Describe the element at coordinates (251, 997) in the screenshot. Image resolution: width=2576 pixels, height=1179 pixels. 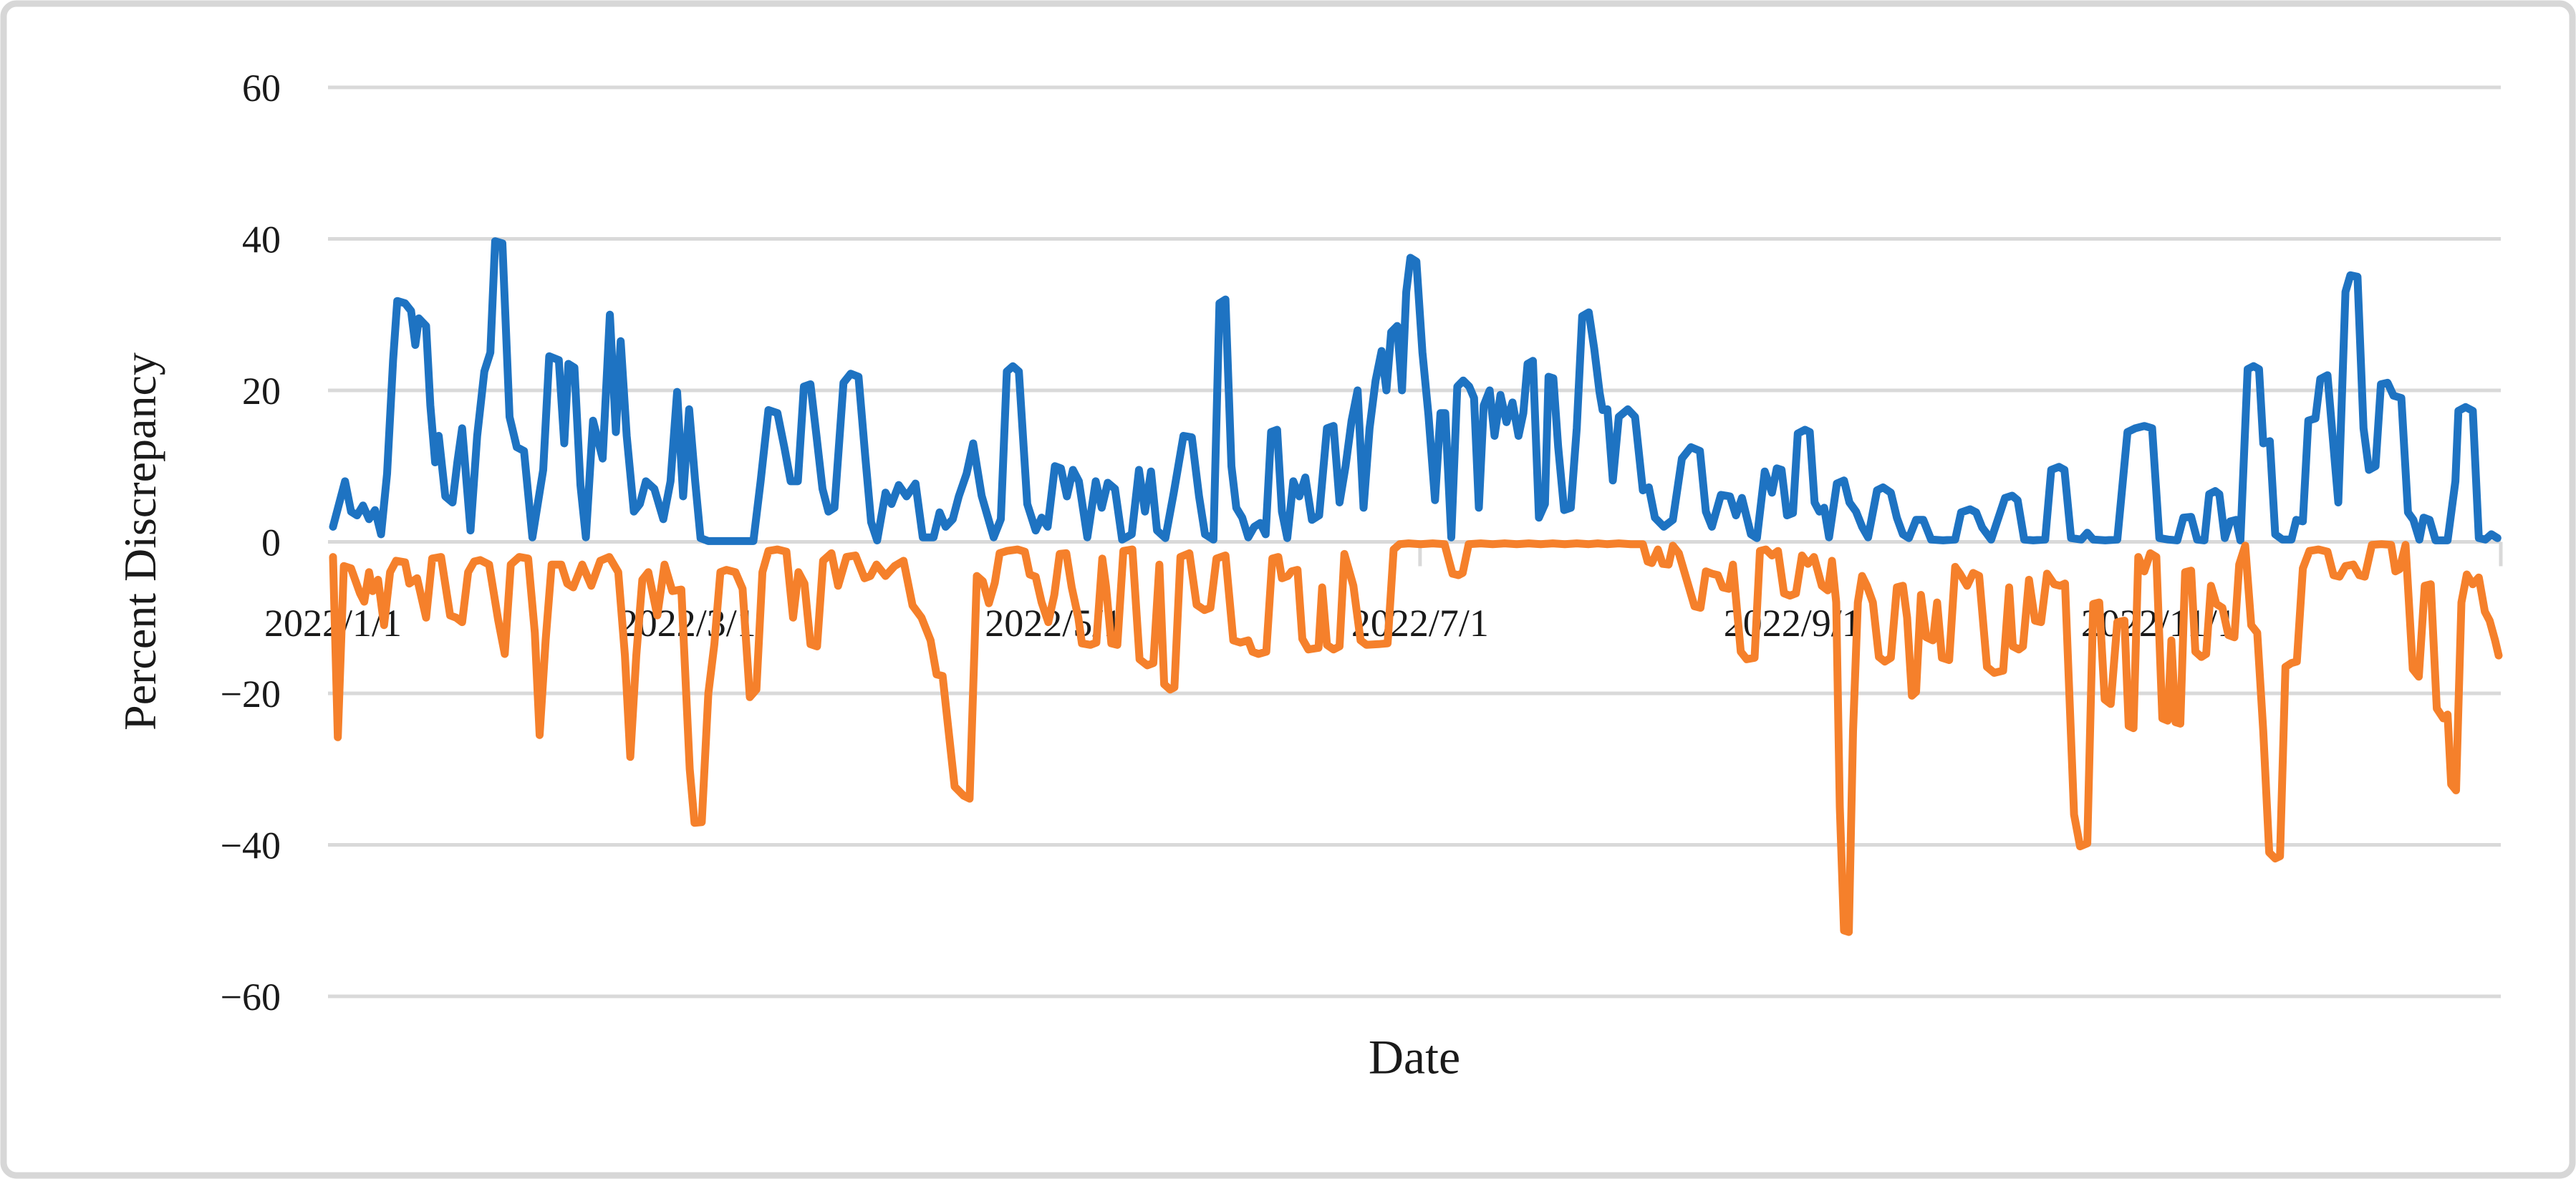
I see `y-tick-label: −60` at that location.